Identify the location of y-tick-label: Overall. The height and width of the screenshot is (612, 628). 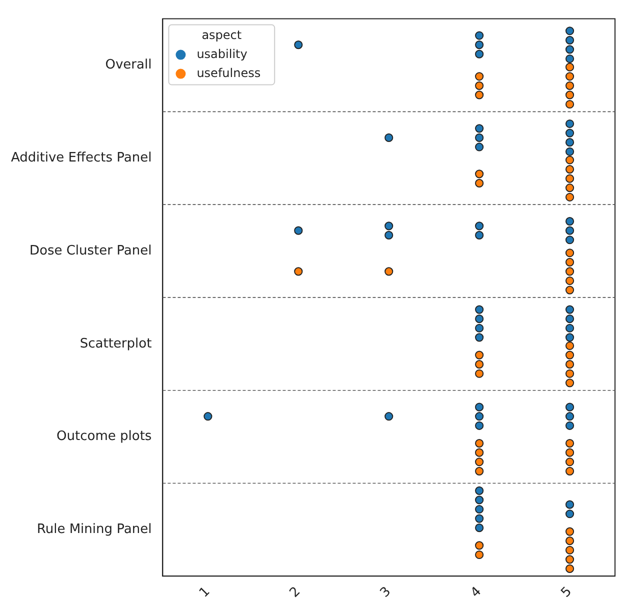
(128, 65).